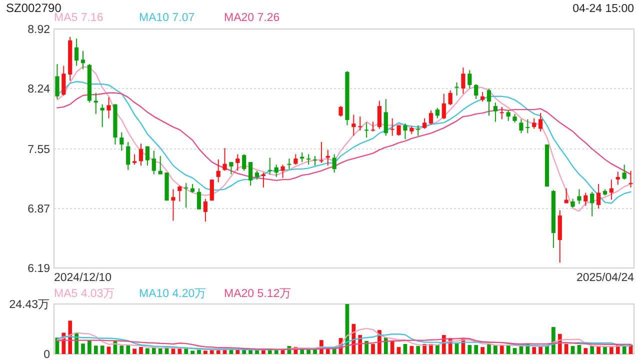  I want to click on y-tick-label: 0, so click(47, 354).